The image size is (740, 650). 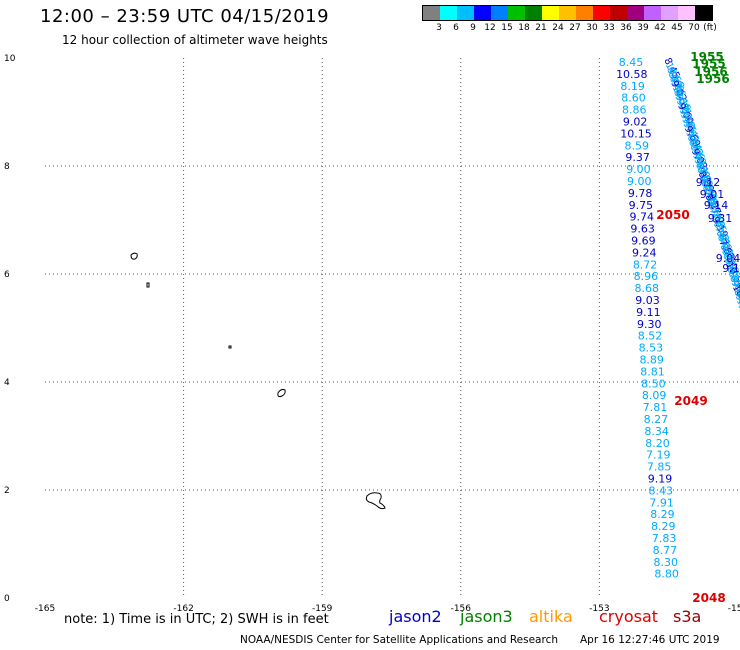 What do you see at coordinates (677, 28) in the screenshot?
I see `legend-tick-label: 45` at bounding box center [677, 28].